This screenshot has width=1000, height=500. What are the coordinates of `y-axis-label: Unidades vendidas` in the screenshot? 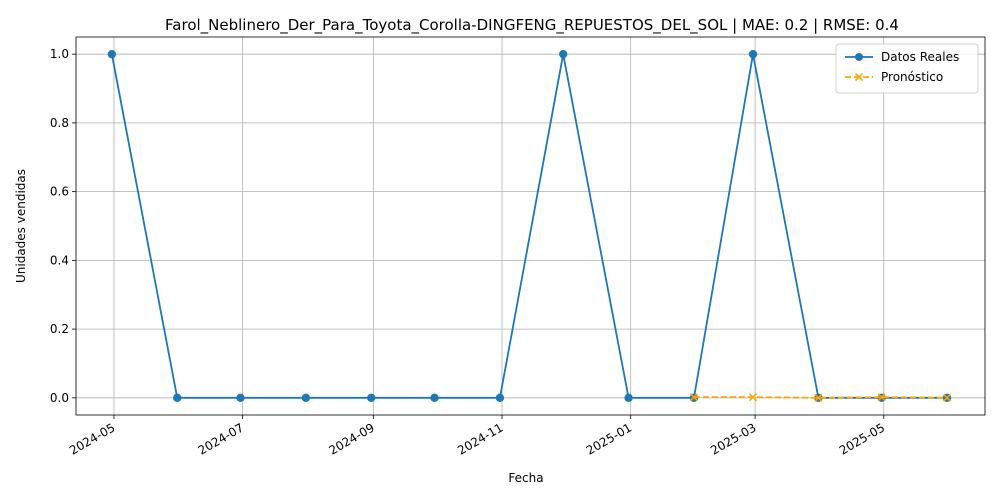 It's located at (21, 226).